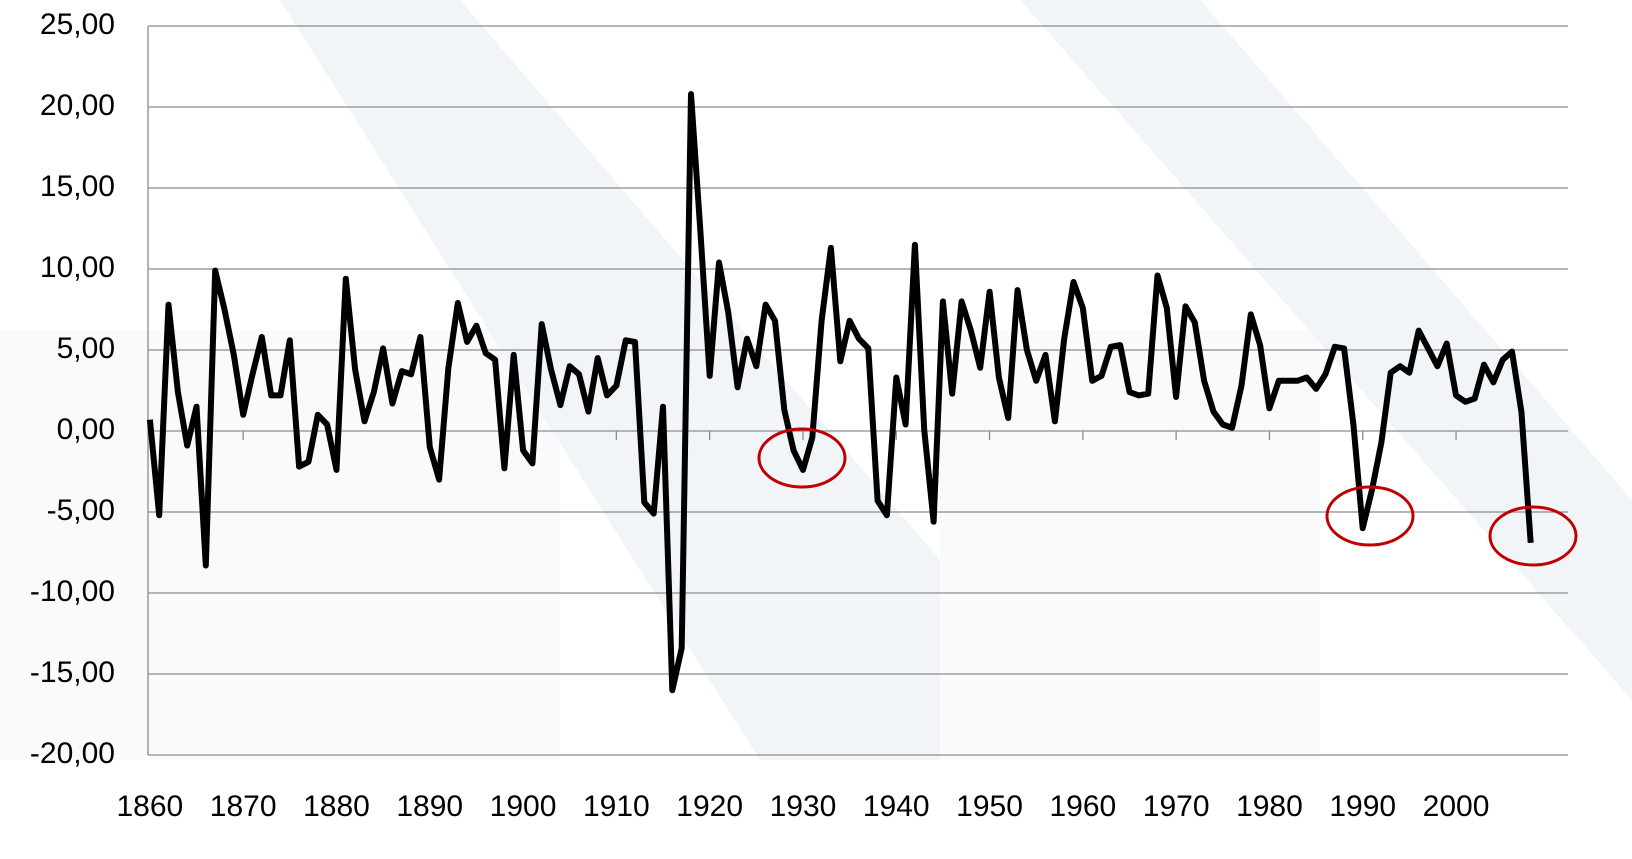  I want to click on x-tick-label: 1960, so click(1082, 806).